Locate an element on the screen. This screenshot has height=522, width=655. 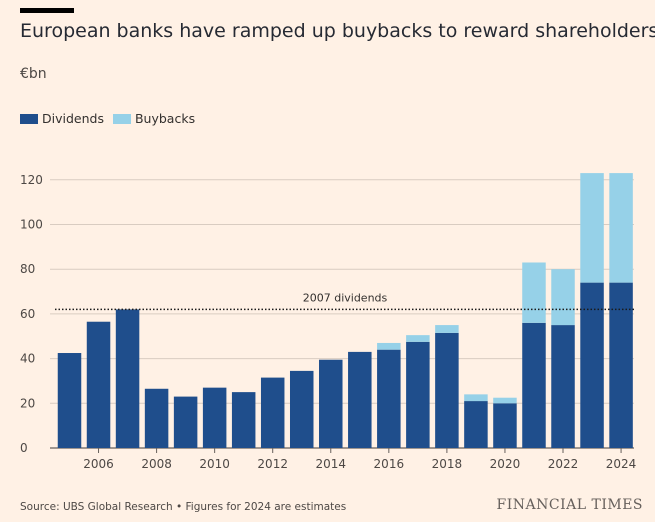
x-tick-label: 2016 is located at coordinates (389, 464).